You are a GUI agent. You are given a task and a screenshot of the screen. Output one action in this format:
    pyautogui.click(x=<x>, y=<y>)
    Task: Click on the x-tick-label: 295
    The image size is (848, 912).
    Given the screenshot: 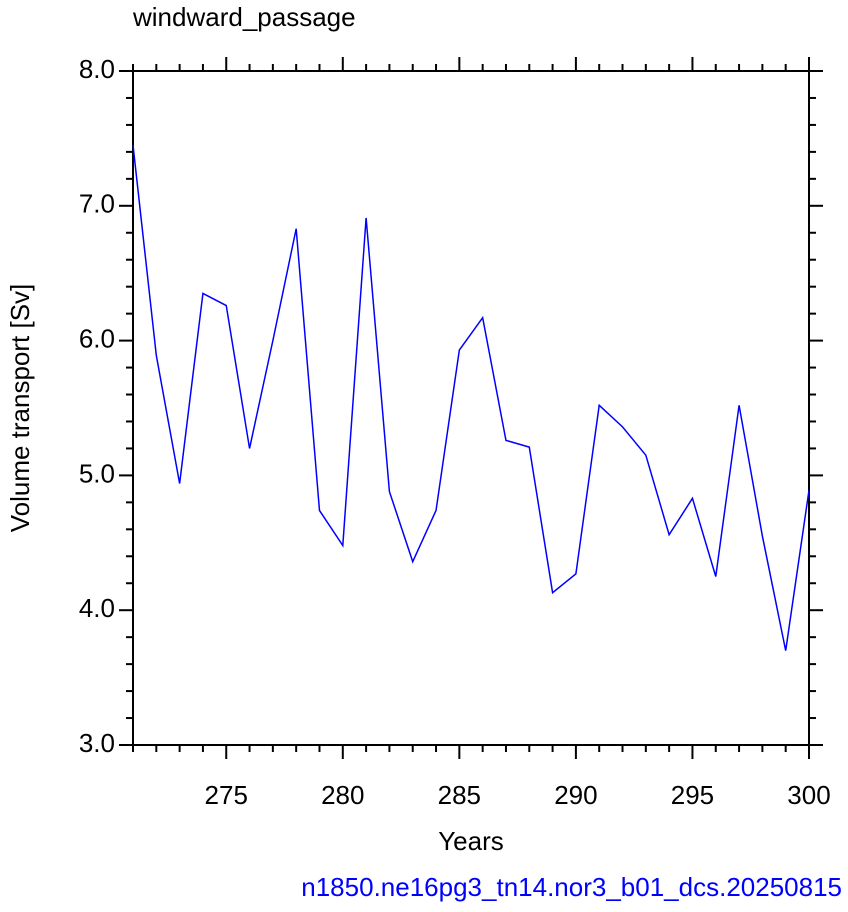 What is the action you would take?
    pyautogui.click(x=692, y=795)
    